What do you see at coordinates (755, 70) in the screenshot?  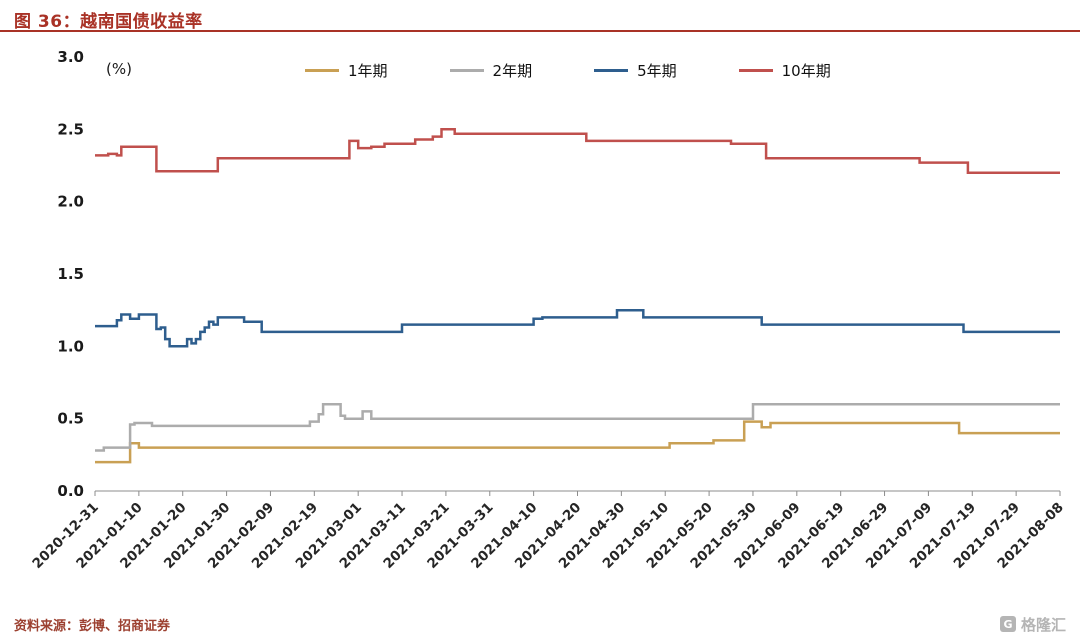 I see `legend-line-10y-icon` at bounding box center [755, 70].